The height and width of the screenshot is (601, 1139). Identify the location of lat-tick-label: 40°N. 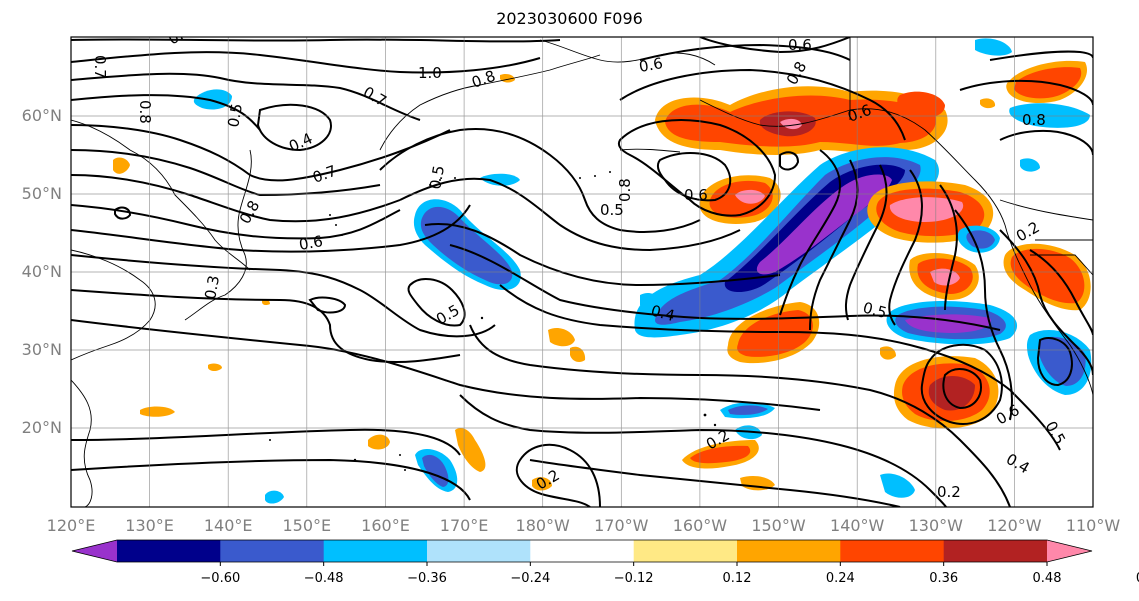
(42, 271).